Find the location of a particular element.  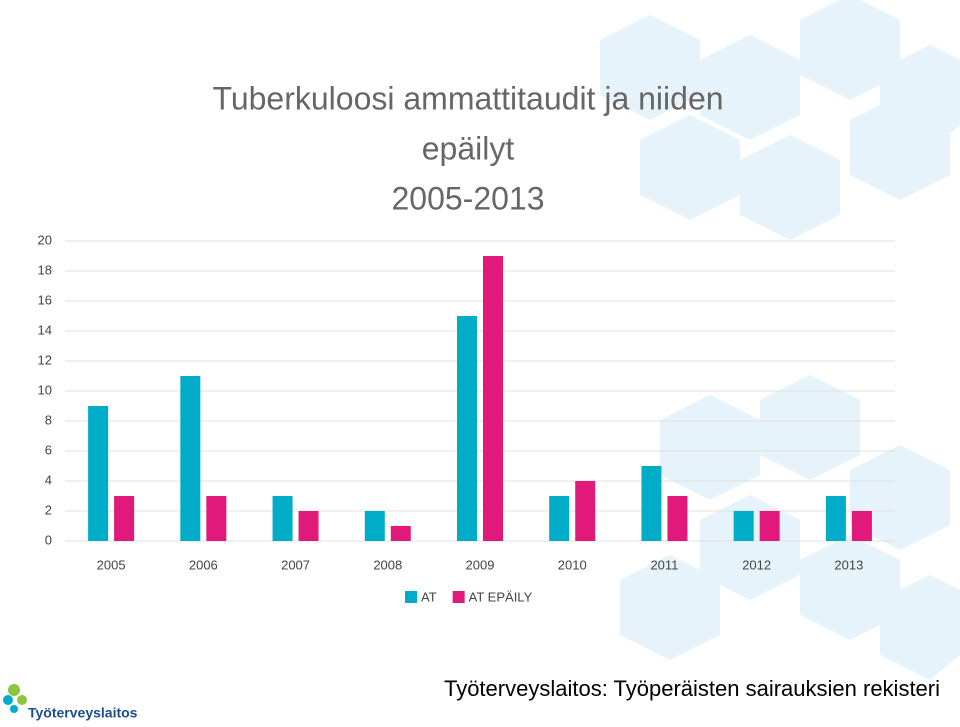

x-tick-label: 2009 is located at coordinates (480, 564).